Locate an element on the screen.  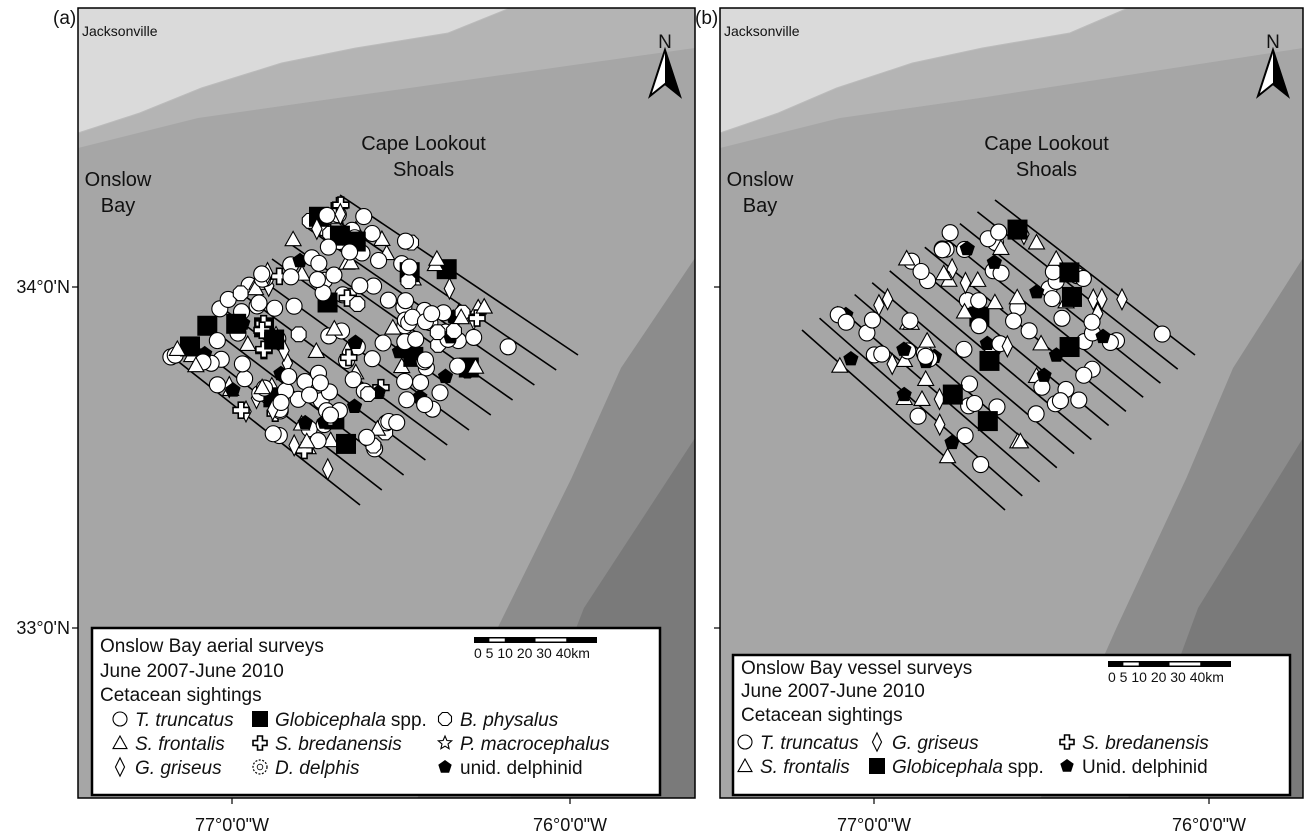
legend-item-name: P. macrocephalus is located at coordinates (535, 744).